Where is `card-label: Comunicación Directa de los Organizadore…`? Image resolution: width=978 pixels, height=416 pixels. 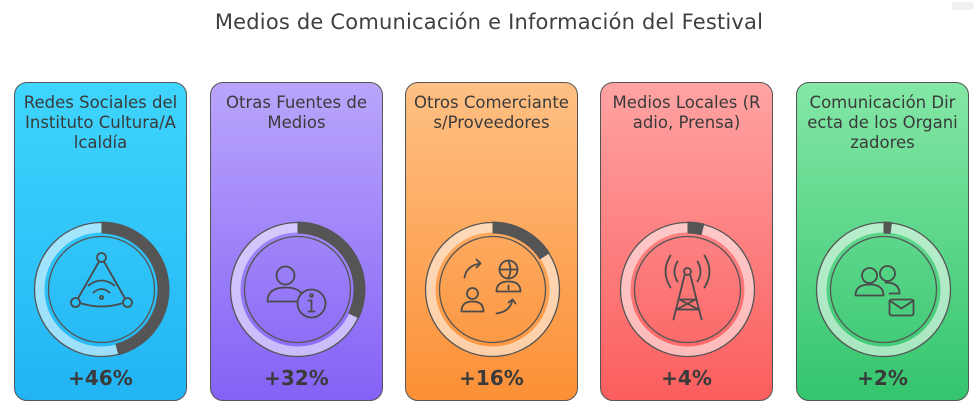 card-label: Comunicación Directa de los Organizadore… is located at coordinates (882, 122).